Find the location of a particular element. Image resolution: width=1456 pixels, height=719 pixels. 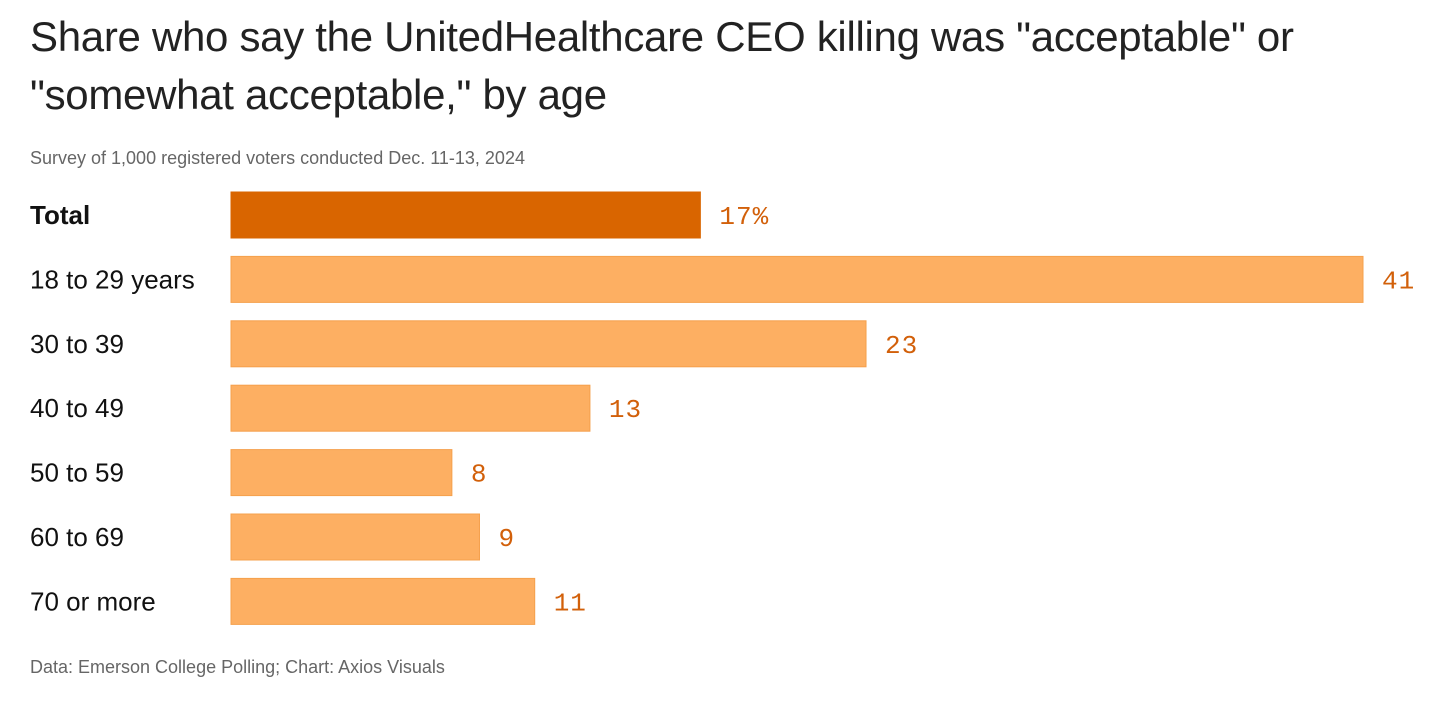

value-label: 11 is located at coordinates (570, 603).